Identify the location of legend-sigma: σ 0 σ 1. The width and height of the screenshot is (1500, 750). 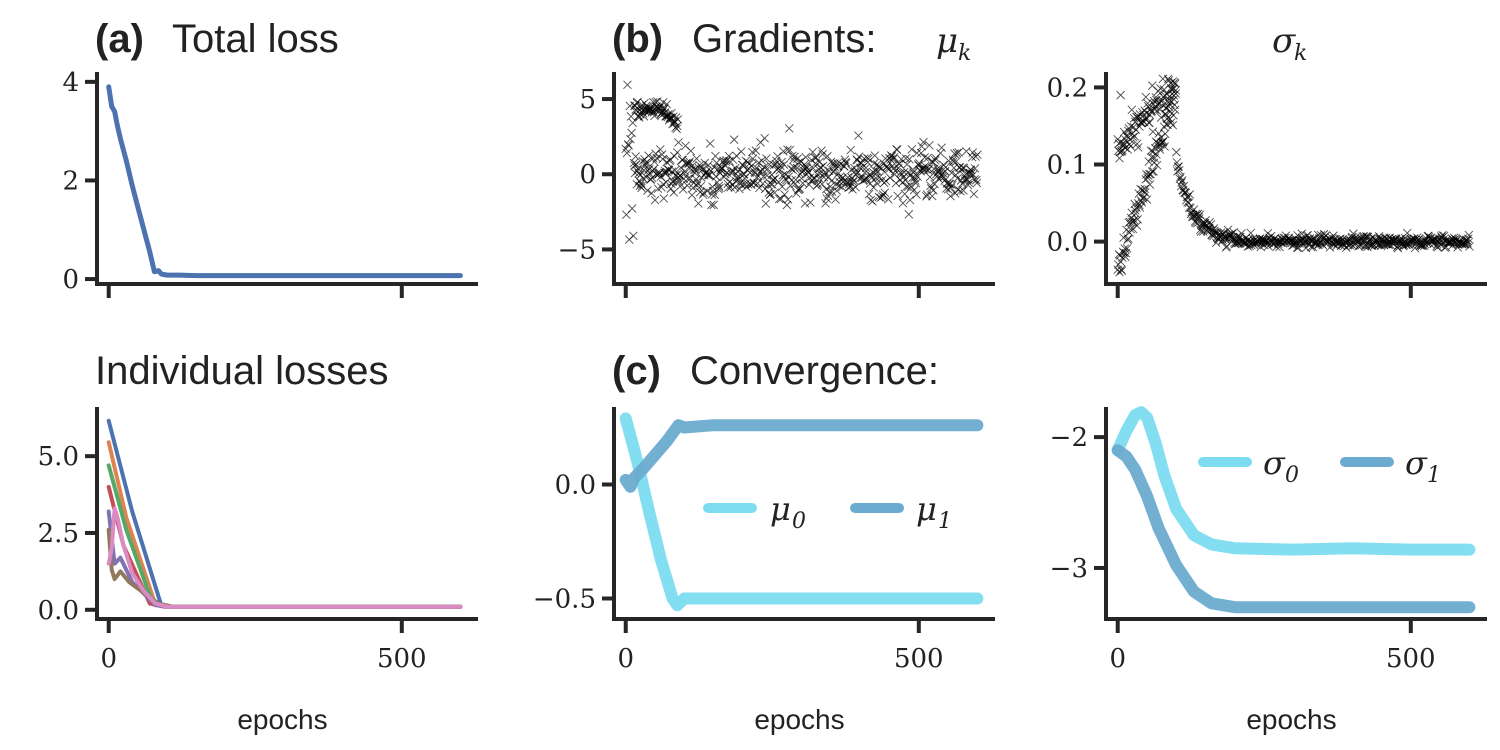
(1319, 466).